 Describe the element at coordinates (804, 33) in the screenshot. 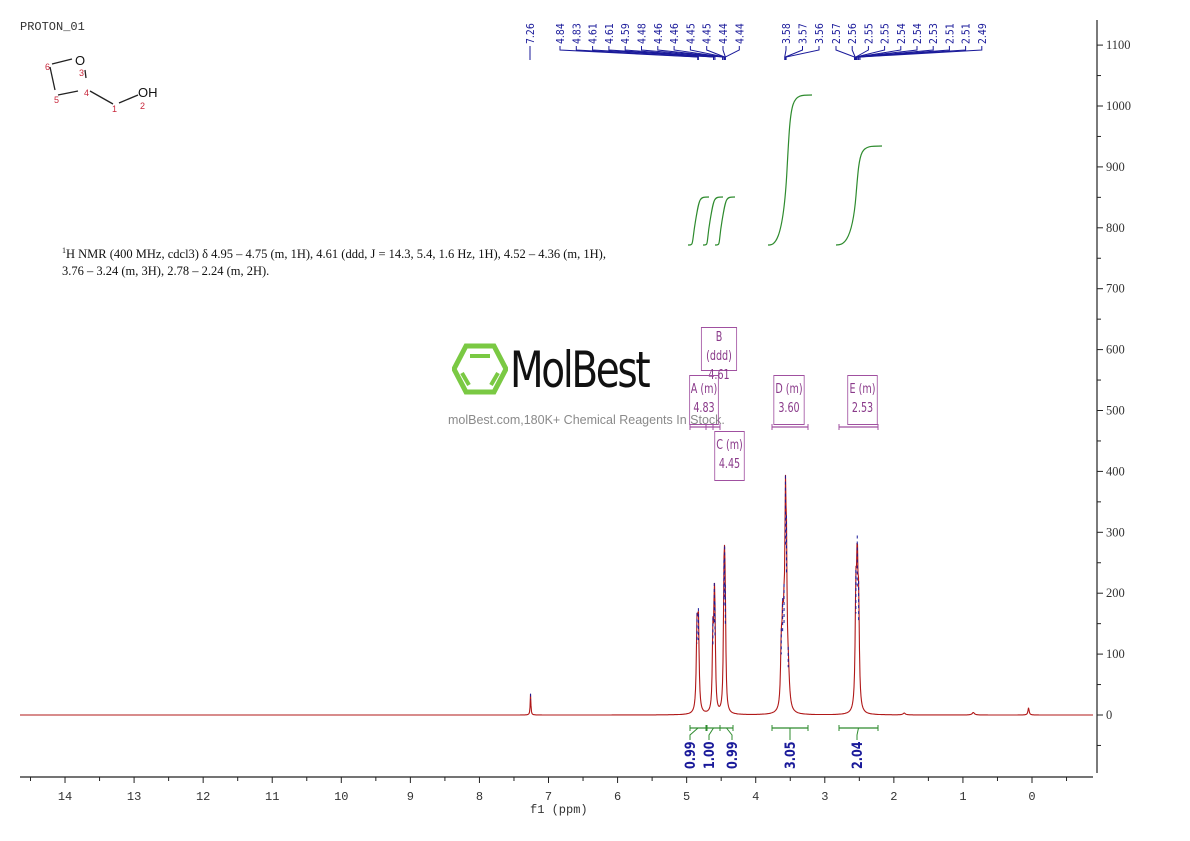

I see `peak-label: 3.57` at that location.